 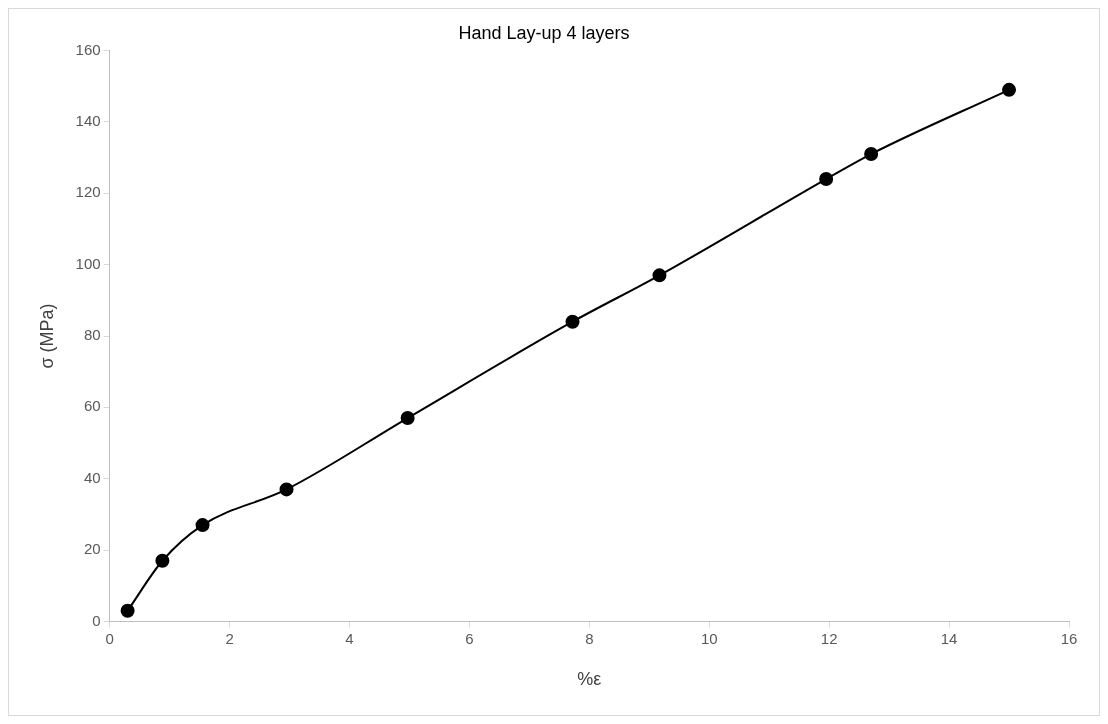 What do you see at coordinates (949, 638) in the screenshot?
I see `x-tick-label: 14` at bounding box center [949, 638].